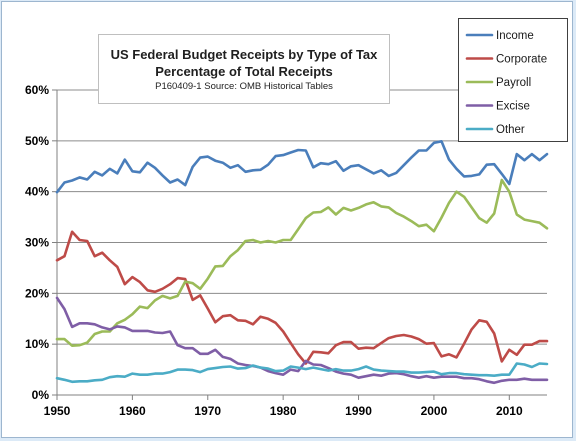 The width and height of the screenshot is (576, 441). What do you see at coordinates (302, 167) in the screenshot?
I see `series-line-income` at bounding box center [302, 167].